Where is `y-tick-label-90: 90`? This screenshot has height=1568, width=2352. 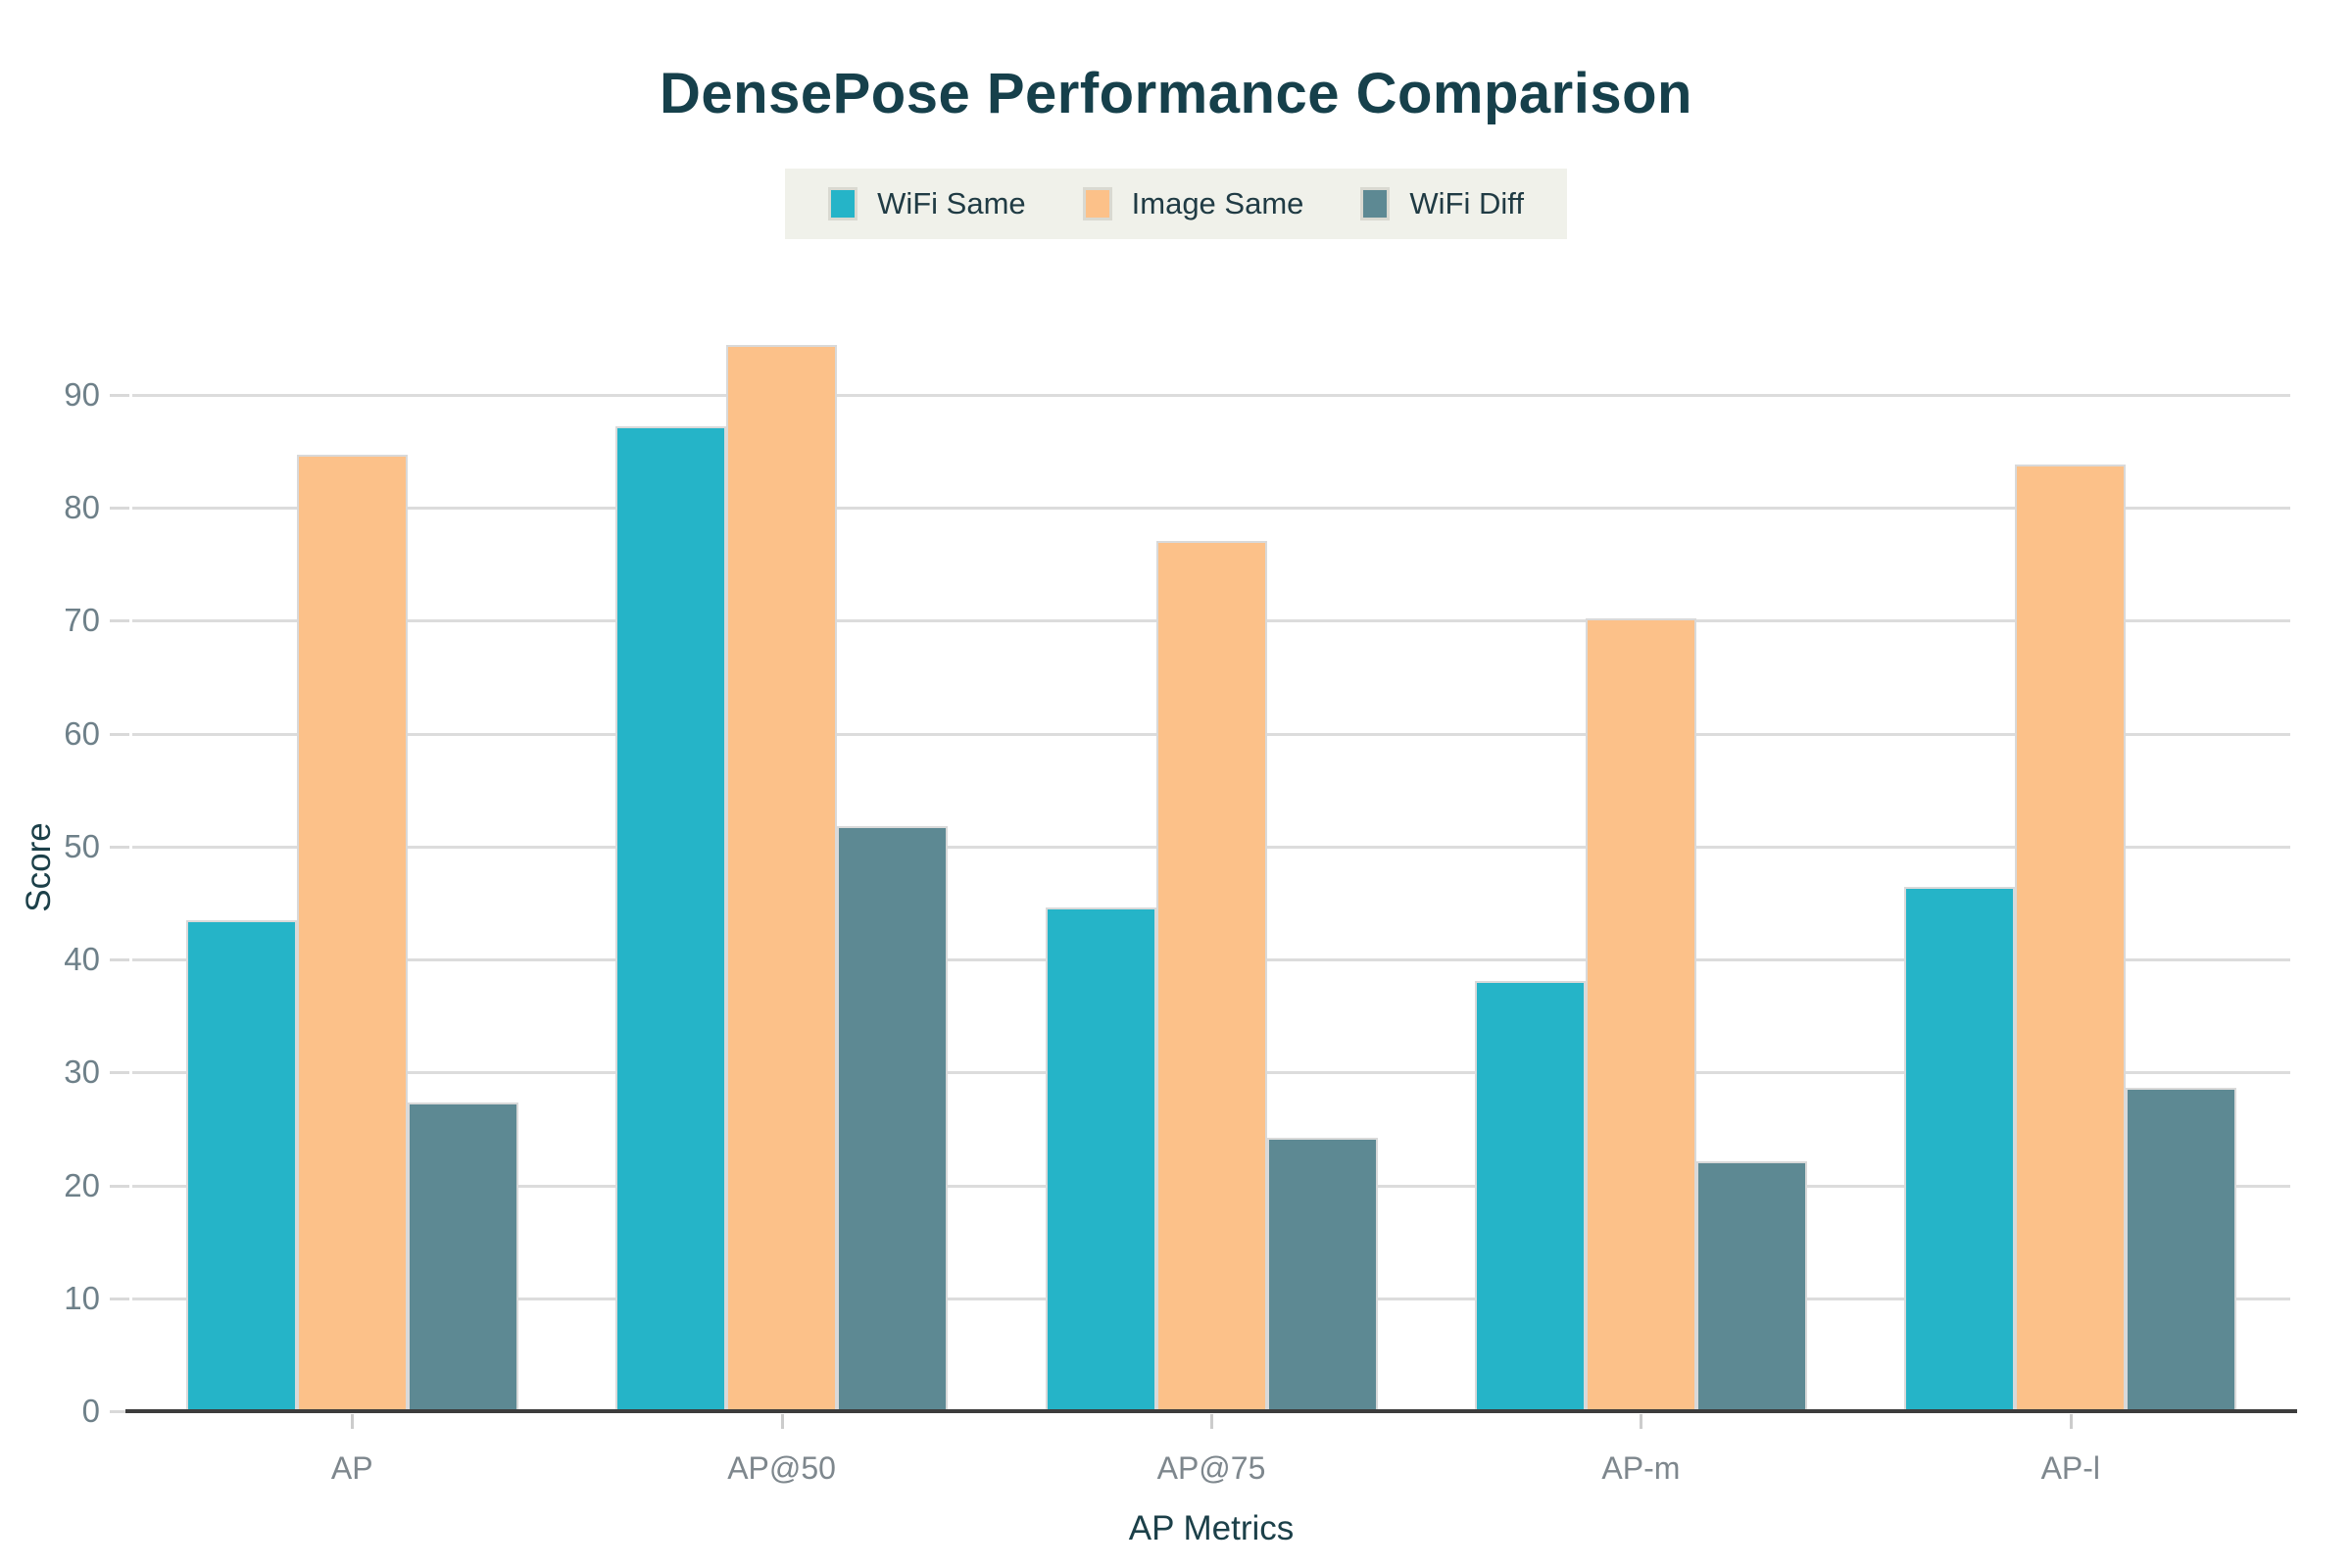
y-tick-label-90: 90 is located at coordinates (82, 394).